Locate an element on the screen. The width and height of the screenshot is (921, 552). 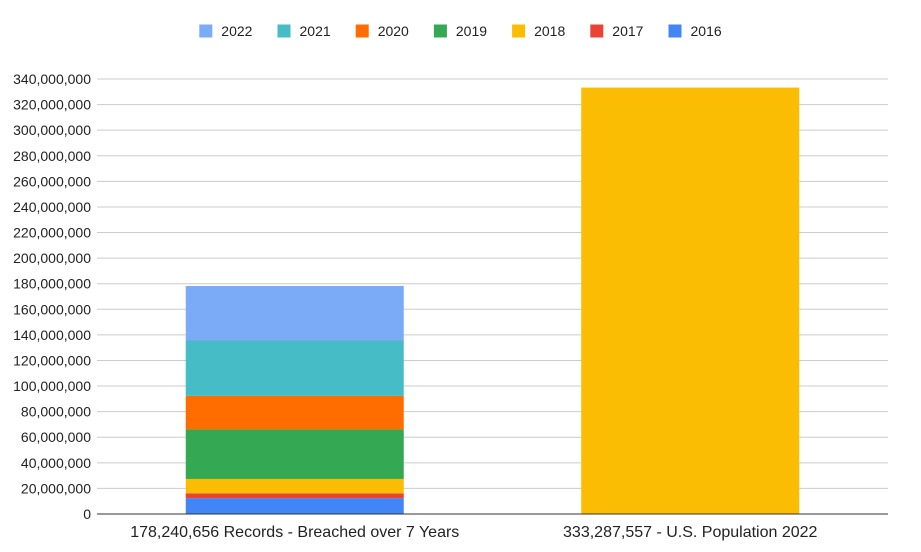
chart-legend: 2022 2021 2020 2019 2018 2017 2016 is located at coordinates (460, 31).